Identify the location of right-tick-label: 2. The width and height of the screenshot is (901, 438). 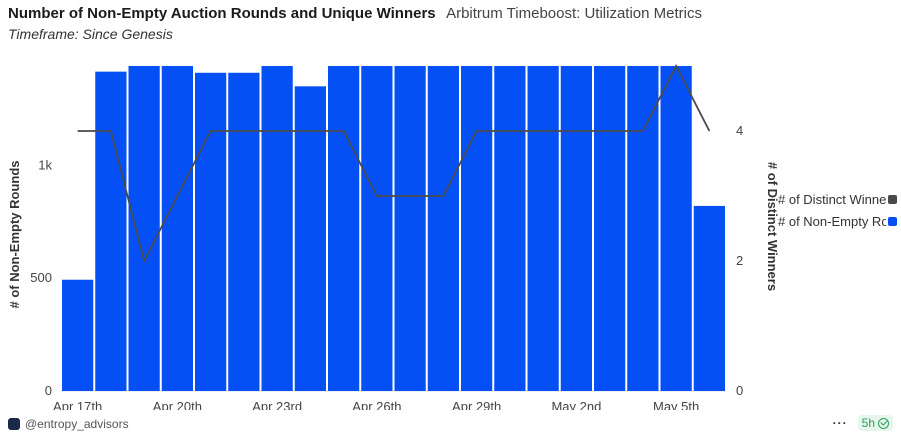
(739, 260).